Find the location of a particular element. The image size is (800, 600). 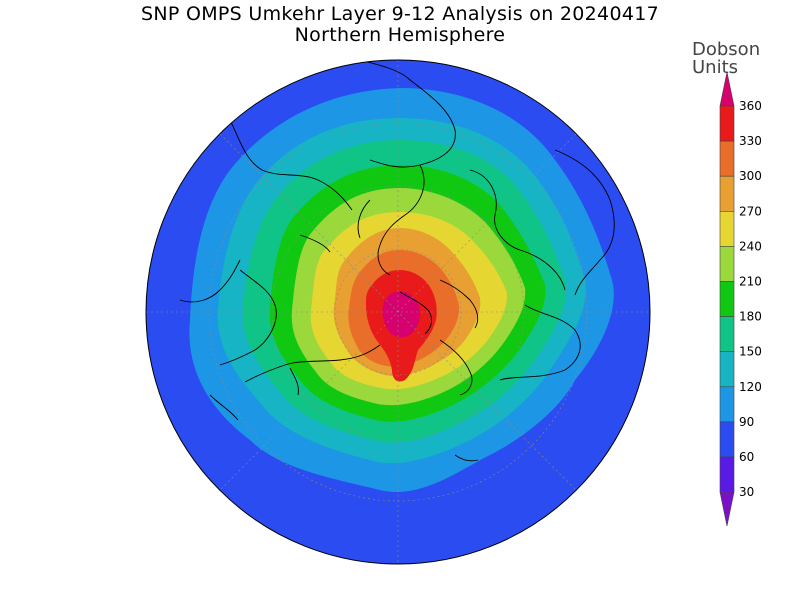

colorbar-tick-label: 90 is located at coordinates (746, 422).